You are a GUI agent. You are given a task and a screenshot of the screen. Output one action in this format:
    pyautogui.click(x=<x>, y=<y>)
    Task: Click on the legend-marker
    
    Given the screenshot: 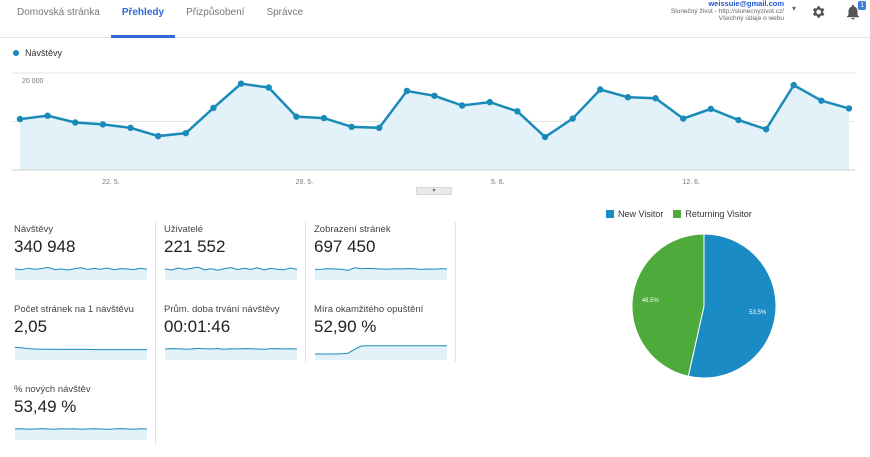 What is the action you would take?
    pyautogui.click(x=16, y=53)
    